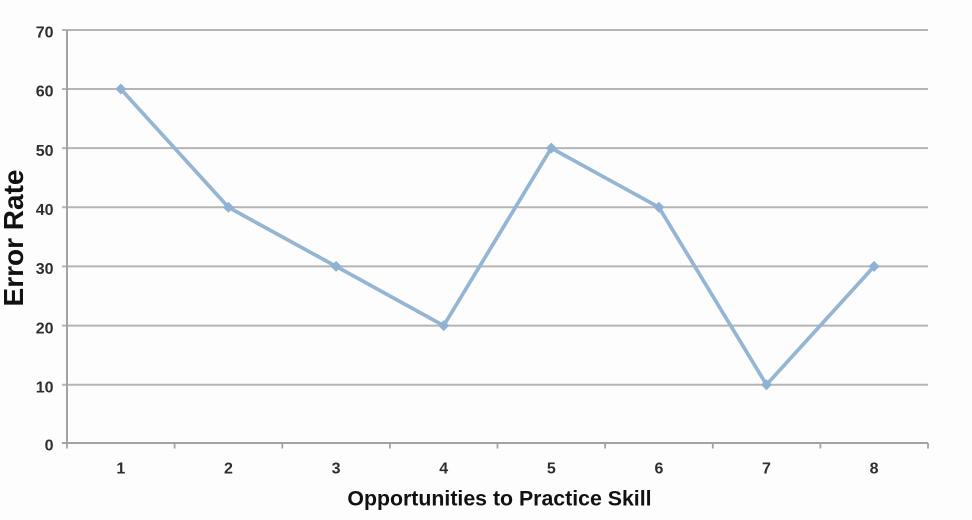 This screenshot has height=520, width=972. What do you see at coordinates (45, 210) in the screenshot?
I see `svg-text: 40` at bounding box center [45, 210].